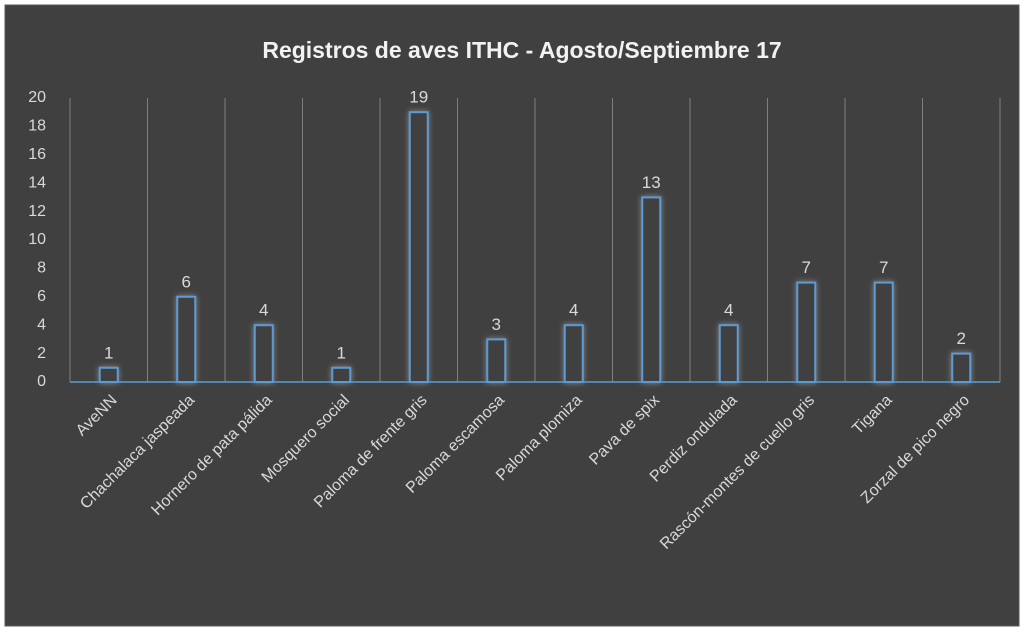 The image size is (1025, 632). Describe the element at coordinates (37, 154) in the screenshot. I see `y-tick-label: 16` at that location.